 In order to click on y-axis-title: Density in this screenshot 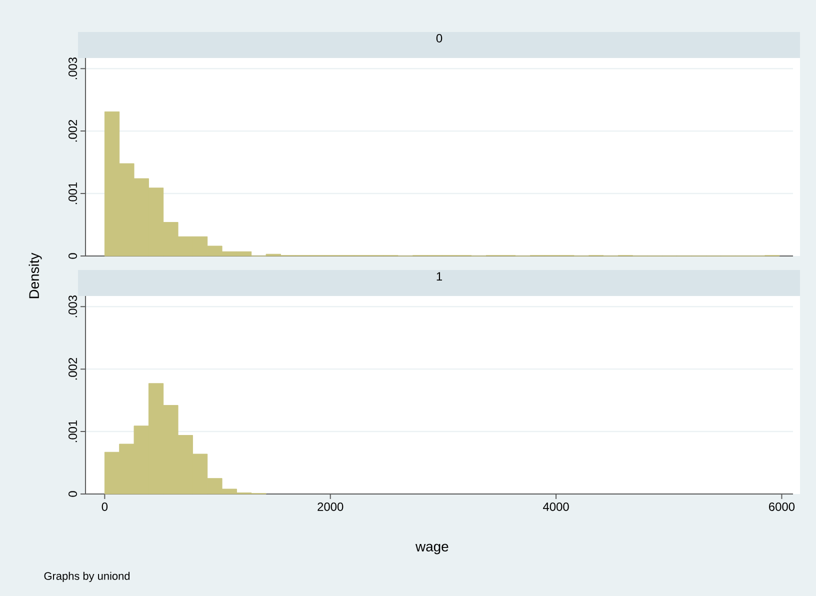, I will do `click(35, 275)`.